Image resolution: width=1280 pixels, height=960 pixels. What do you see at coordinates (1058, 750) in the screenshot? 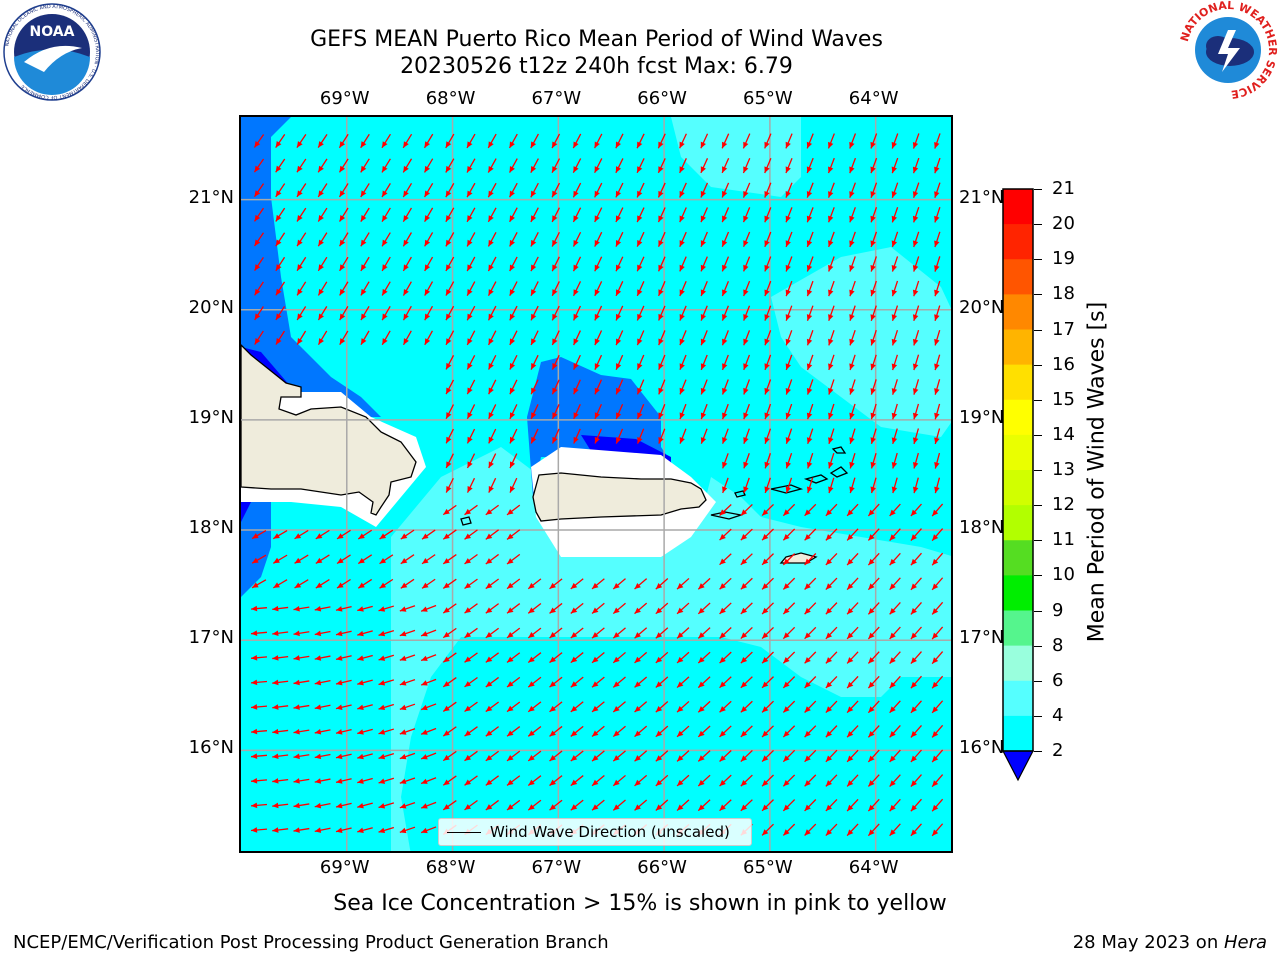
I see `colorbar-tick-label: 2` at bounding box center [1058, 750].